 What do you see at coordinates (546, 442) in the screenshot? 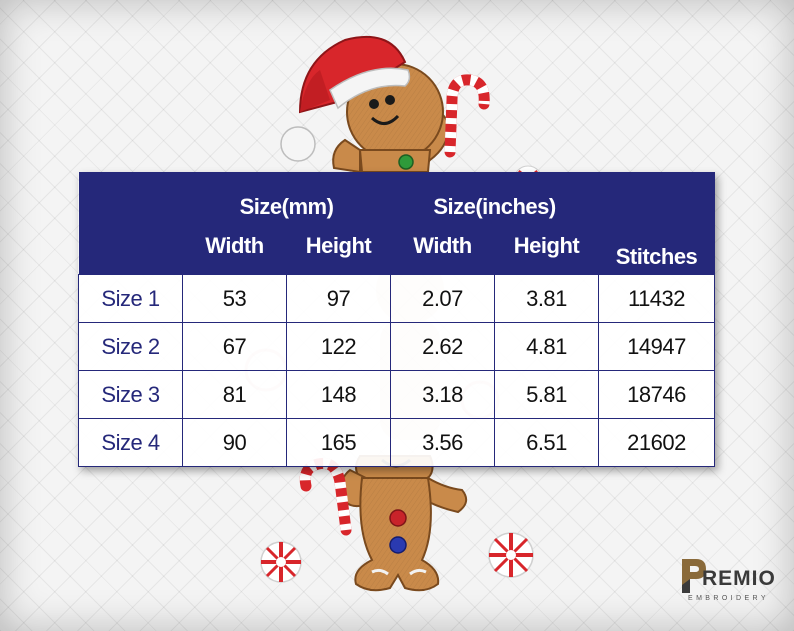
I see `cell-in-height: 6.51` at bounding box center [546, 442].